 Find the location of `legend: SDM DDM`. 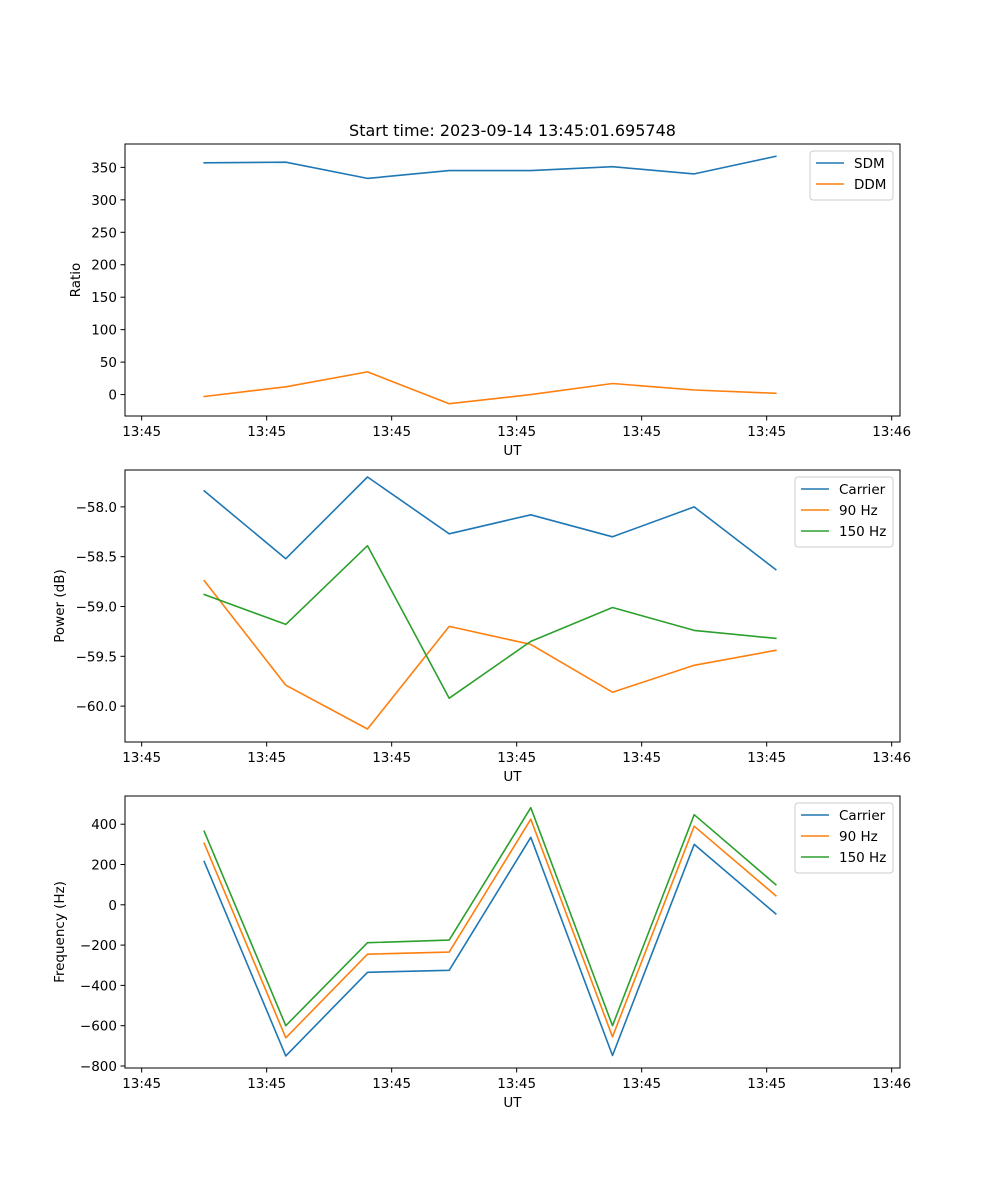

legend: SDM DDM is located at coordinates (851, 175).